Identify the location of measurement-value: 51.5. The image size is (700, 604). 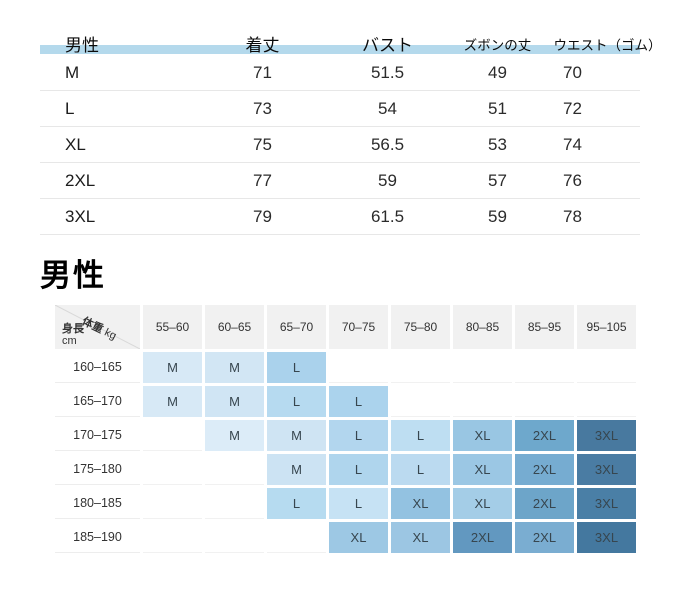
(387, 72).